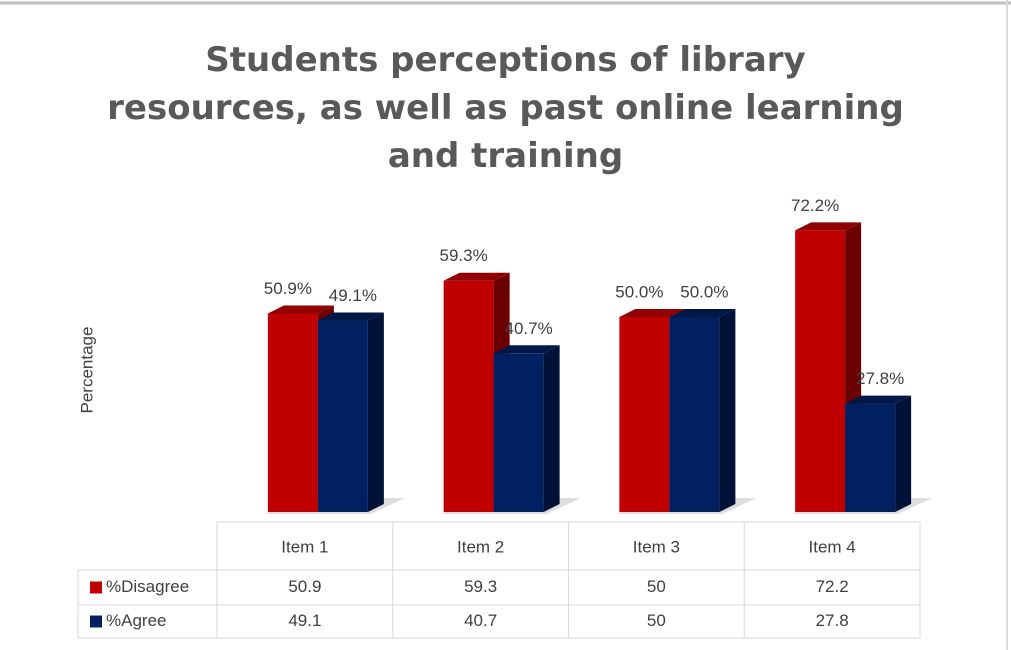 The height and width of the screenshot is (650, 1011). I want to click on table-cell: 27.8, so click(832, 620).